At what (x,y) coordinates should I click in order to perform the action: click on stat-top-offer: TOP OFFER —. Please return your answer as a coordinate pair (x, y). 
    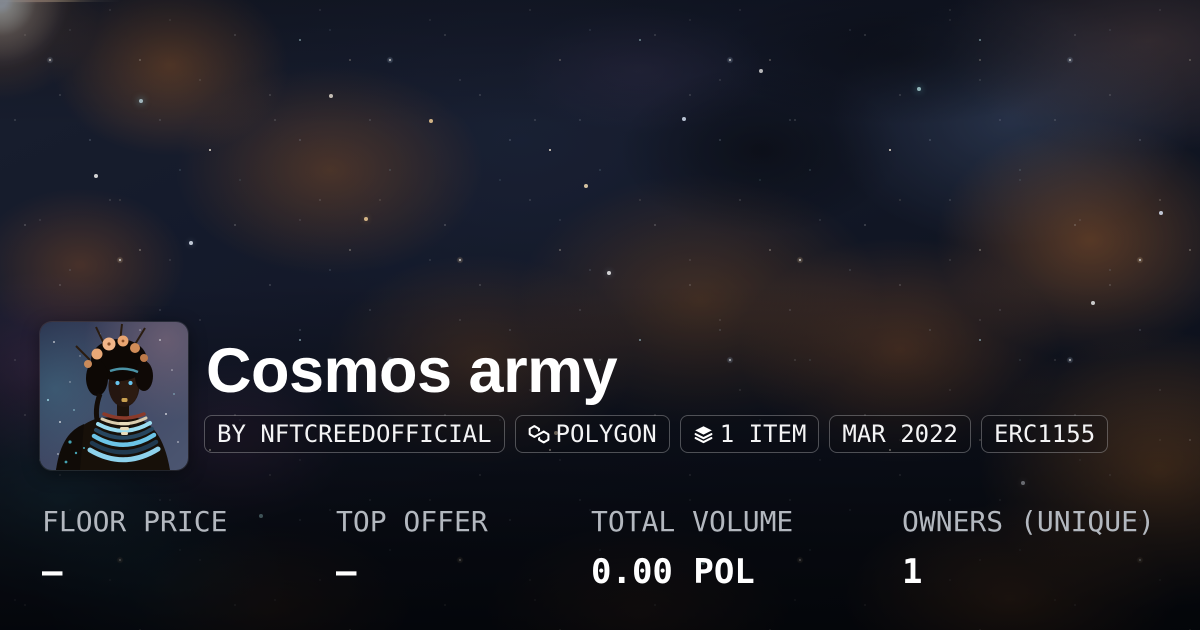
    Looking at the image, I should click on (412, 549).